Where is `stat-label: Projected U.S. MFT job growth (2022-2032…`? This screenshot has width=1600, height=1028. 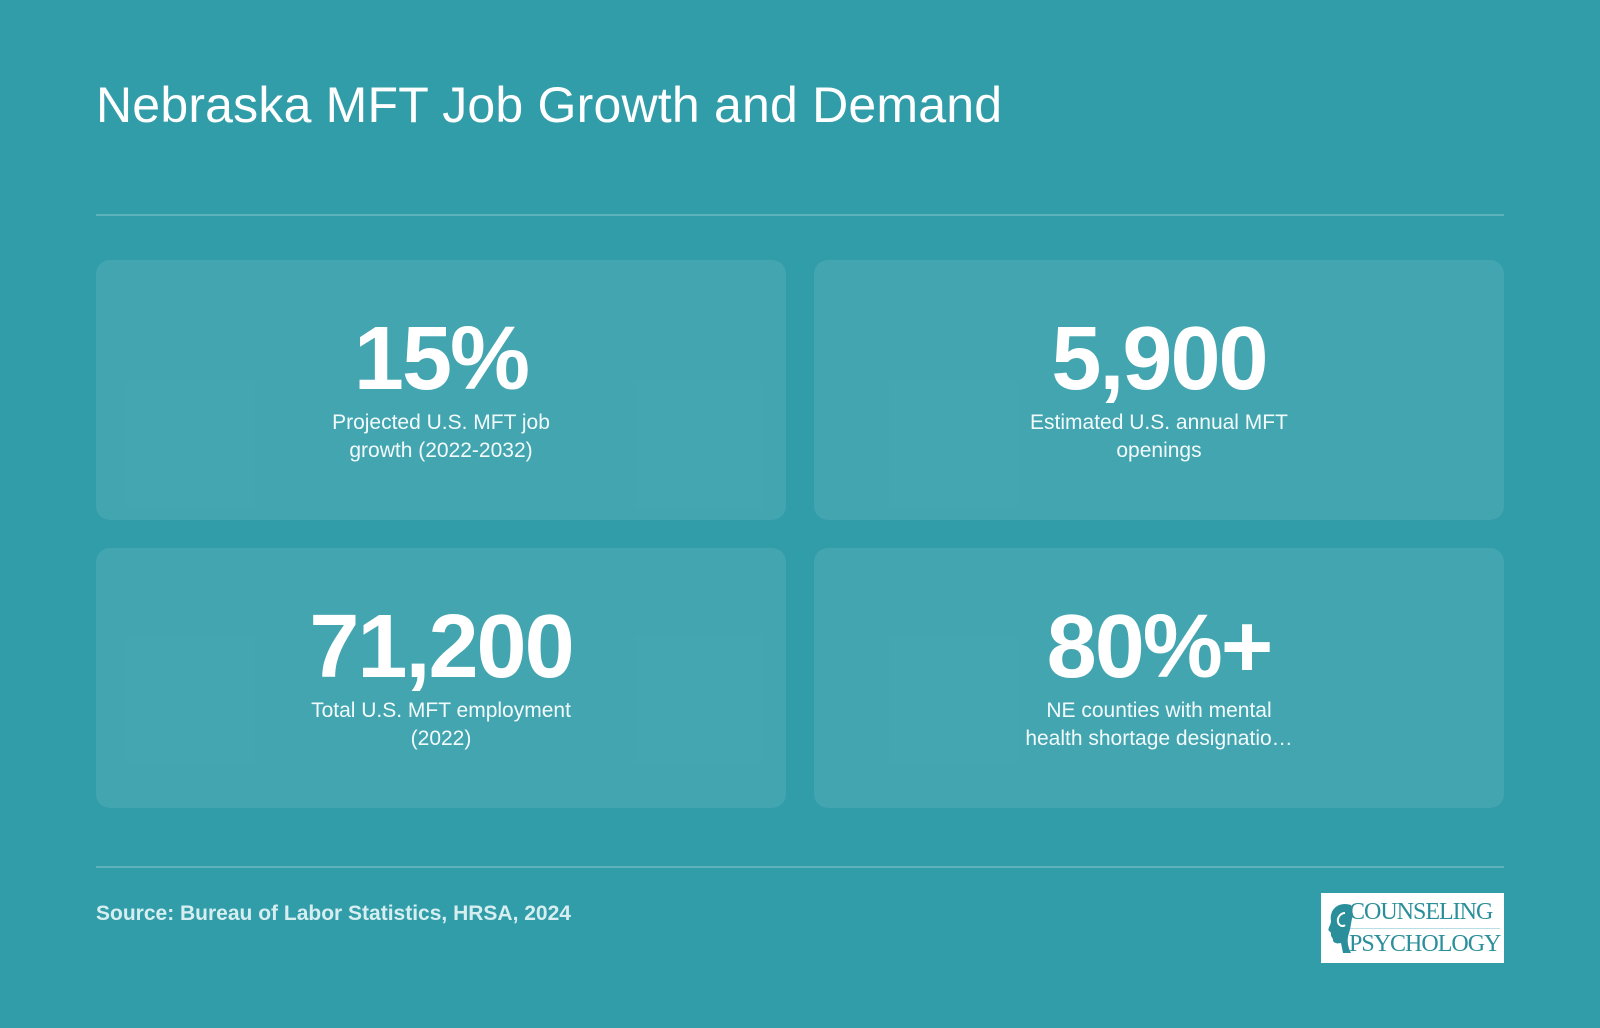
stat-label: Projected U.S. MFT job growth (2022-2032… is located at coordinates (441, 436).